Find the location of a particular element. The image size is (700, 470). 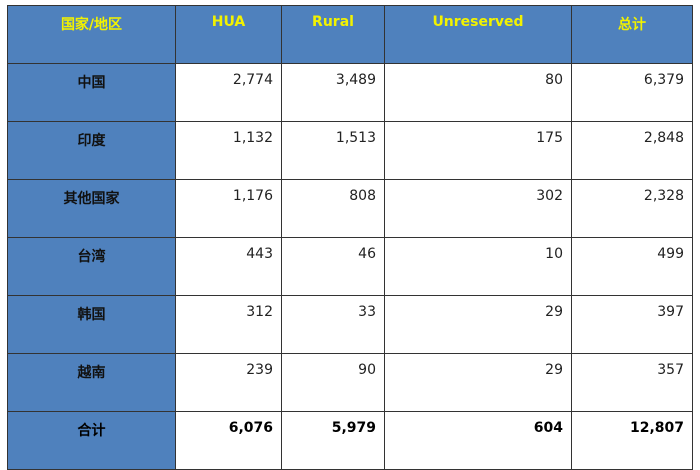

header-rural: Rural is located at coordinates (333, 34).